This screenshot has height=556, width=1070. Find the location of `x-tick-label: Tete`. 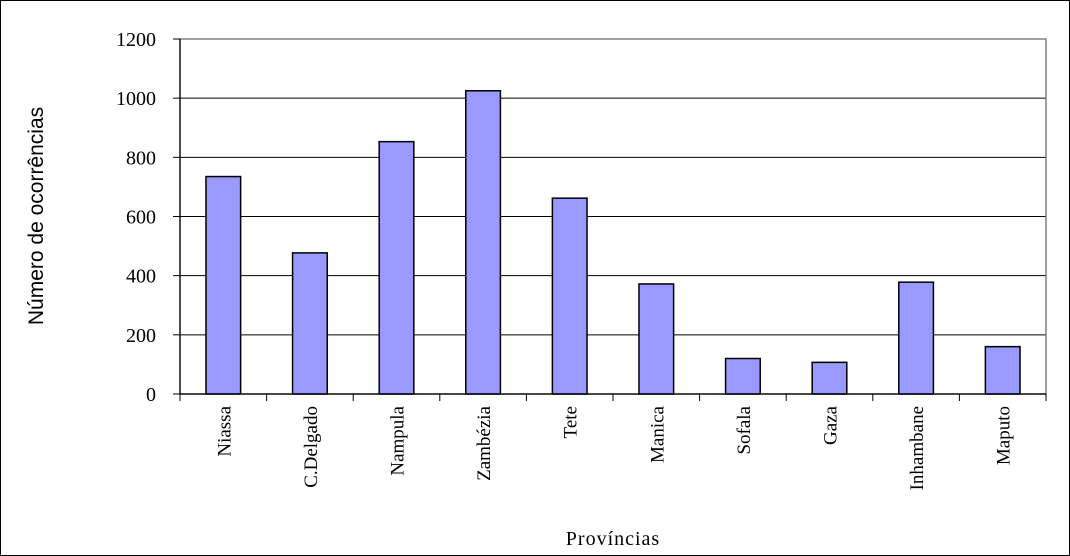

x-tick-label: Tete is located at coordinates (571, 422).